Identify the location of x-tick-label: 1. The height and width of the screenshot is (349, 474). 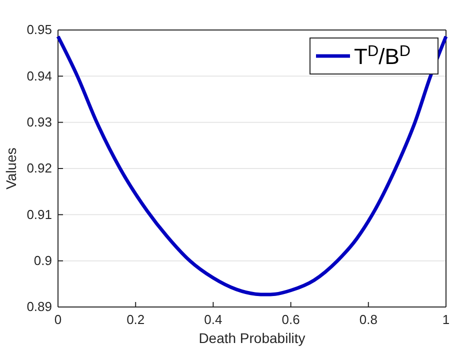
(446, 320).